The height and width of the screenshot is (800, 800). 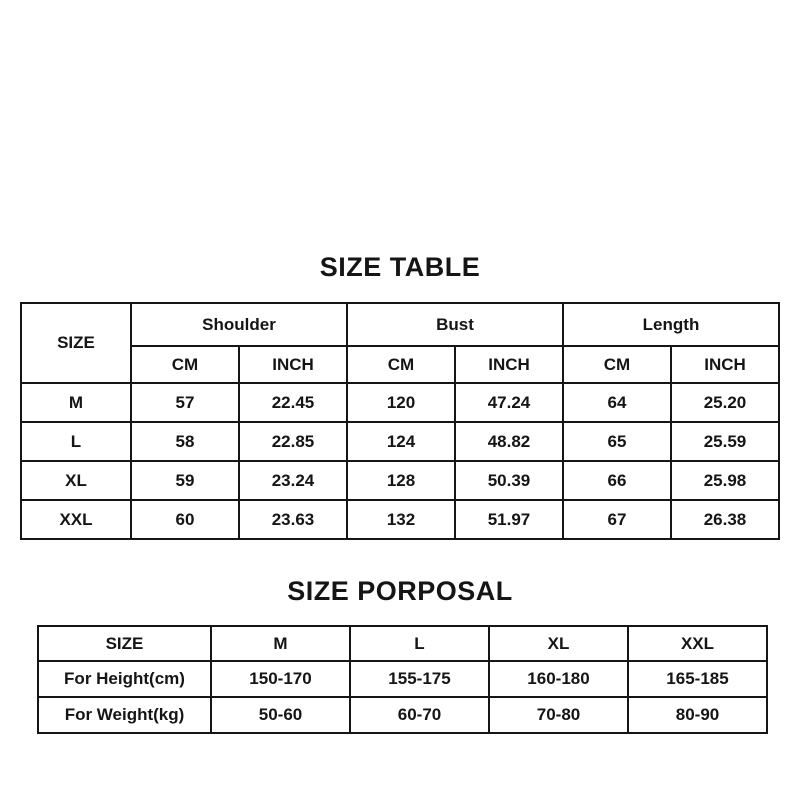 I want to click on size-proposal-header: XL, so click(x=558, y=643).